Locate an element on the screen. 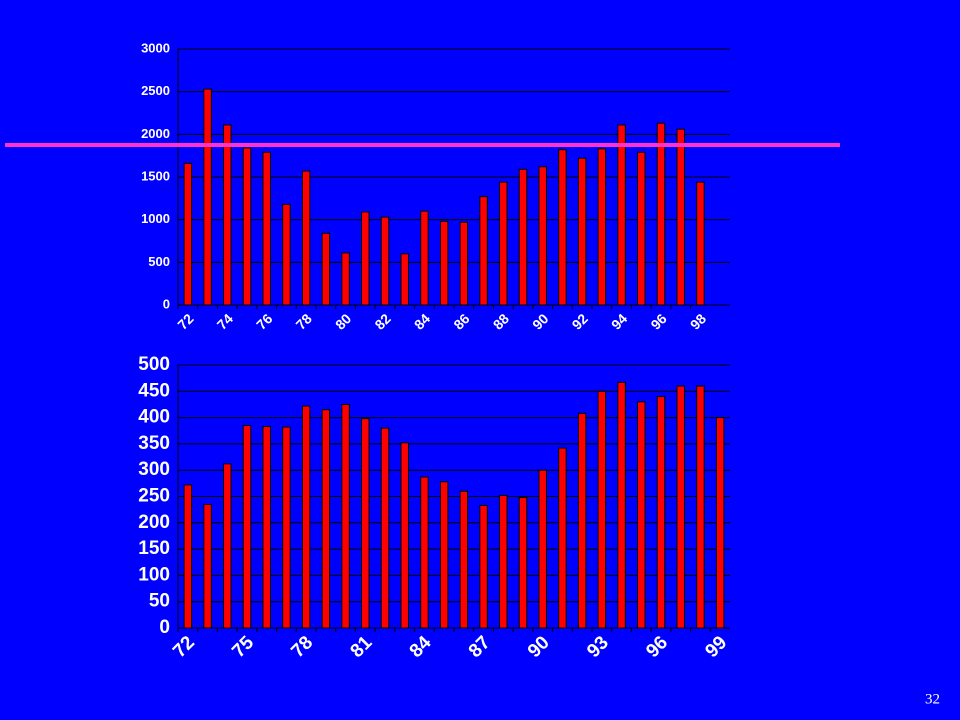  y-tick-label: 2000 is located at coordinates (155, 133).